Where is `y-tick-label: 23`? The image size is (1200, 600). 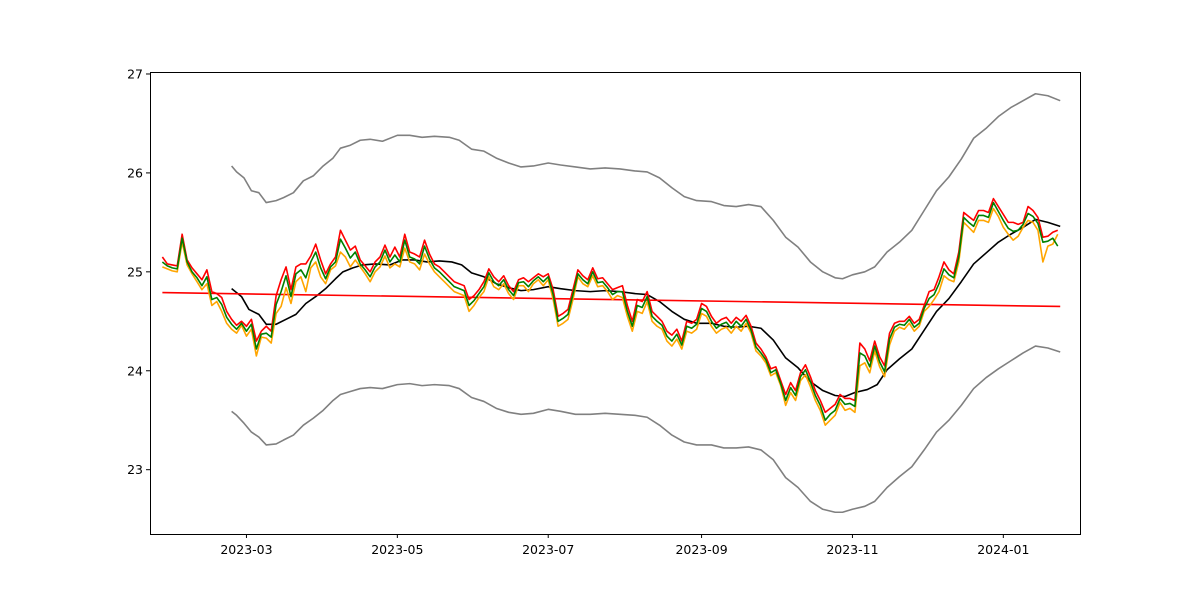
y-tick-label: 23 is located at coordinates (135, 469).